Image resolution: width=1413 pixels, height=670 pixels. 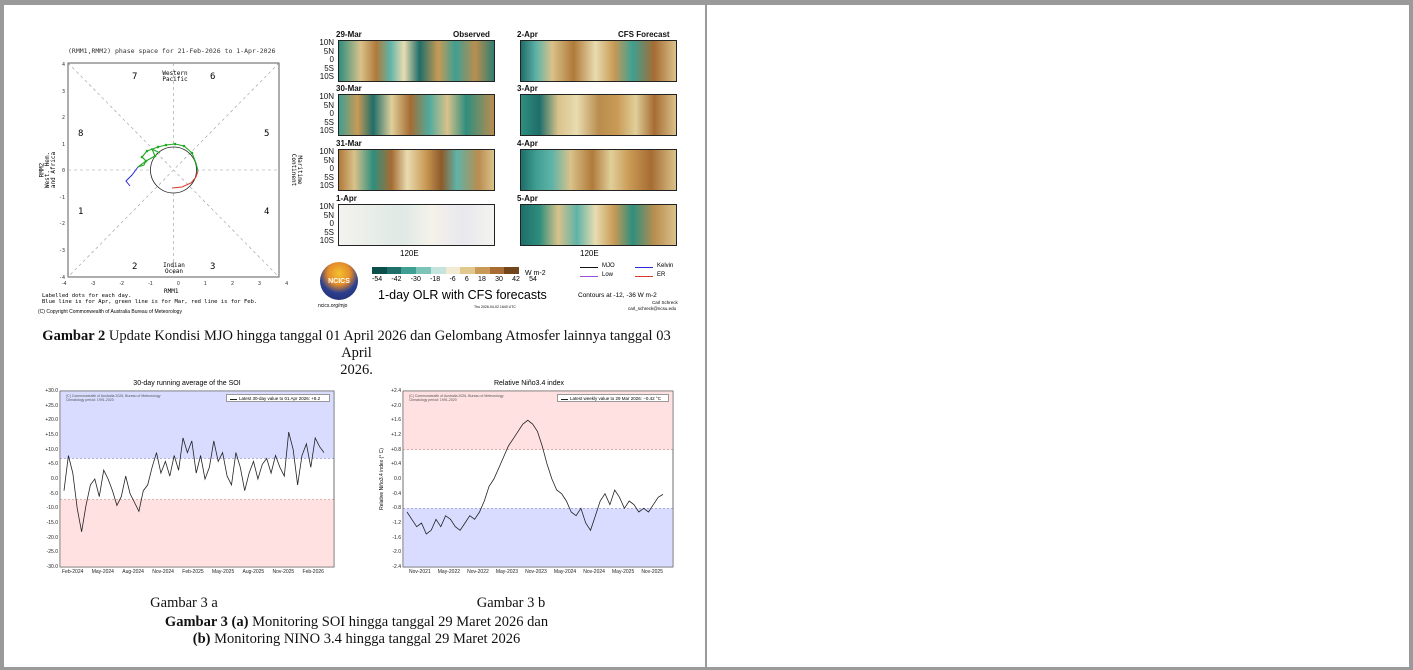 I want to click on mjo-x-ticks: -4 -3 -2 -1 0 1 2 3 4, so click(x=175, y=284).